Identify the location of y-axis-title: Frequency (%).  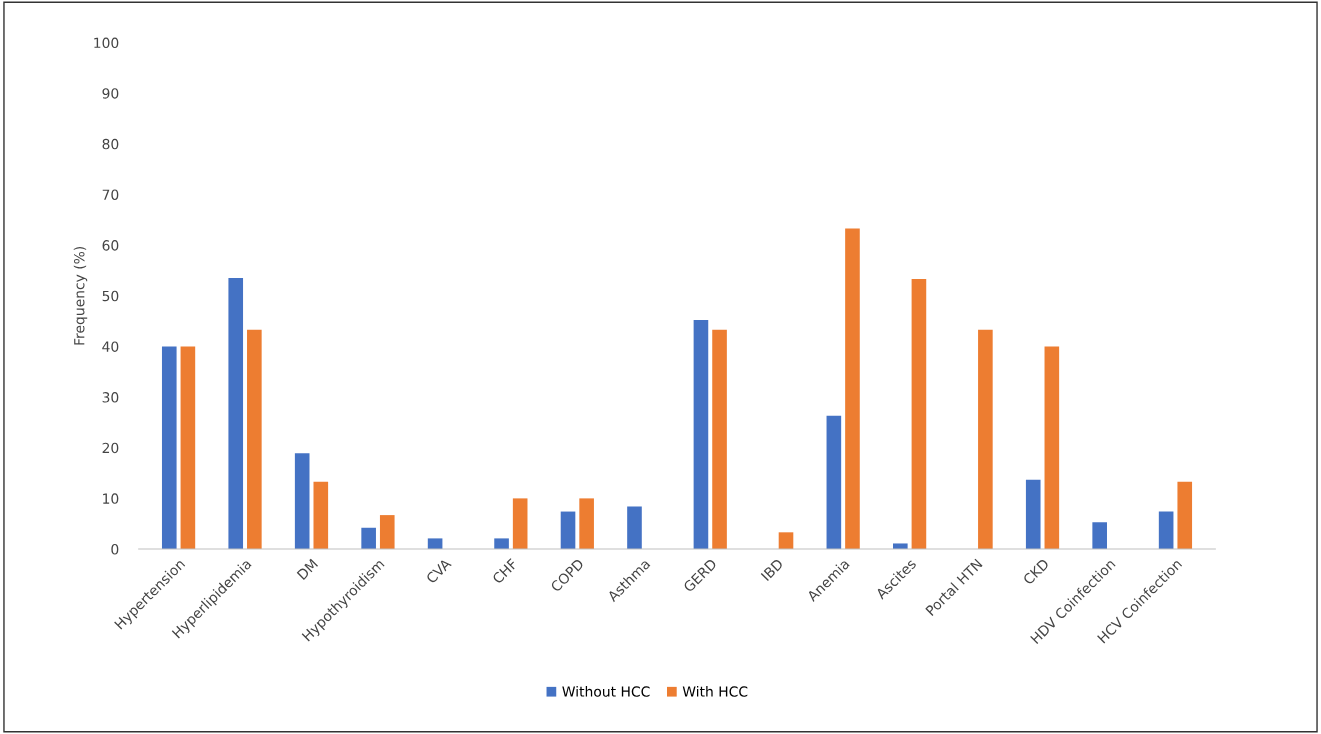
(80, 295).